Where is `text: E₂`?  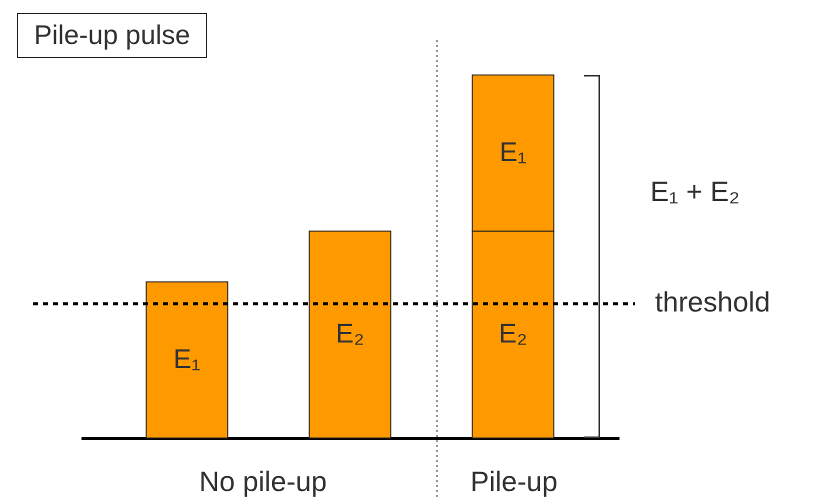 text: E₂ is located at coordinates (350, 333).